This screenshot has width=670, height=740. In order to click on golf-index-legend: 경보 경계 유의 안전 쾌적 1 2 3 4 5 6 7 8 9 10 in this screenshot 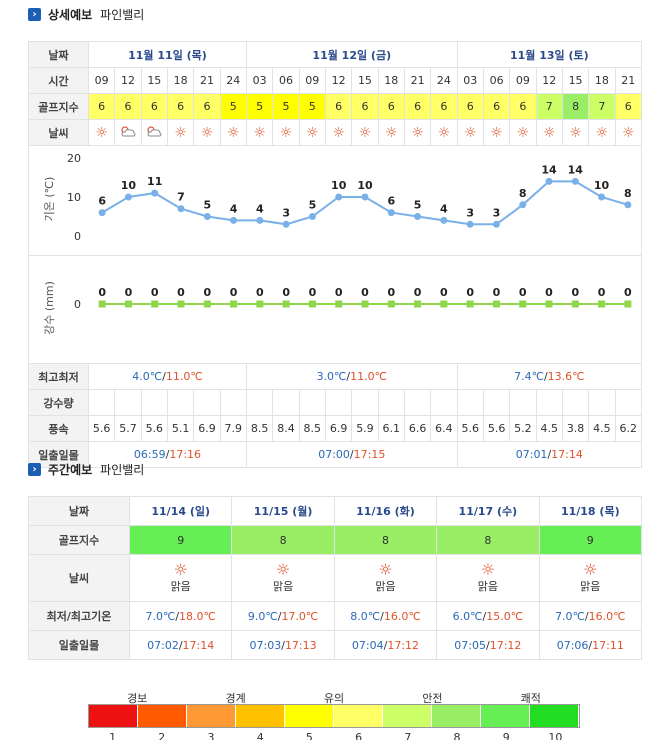, I will do `click(334, 715)`.